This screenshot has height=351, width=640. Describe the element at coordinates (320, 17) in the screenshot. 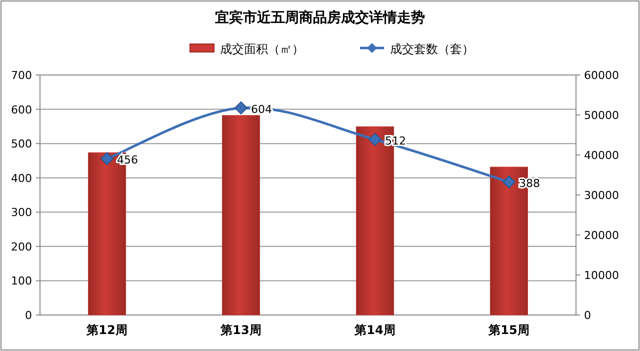

I see `chart-title: 宜宾市近五周商品房成交详情走势` at that location.